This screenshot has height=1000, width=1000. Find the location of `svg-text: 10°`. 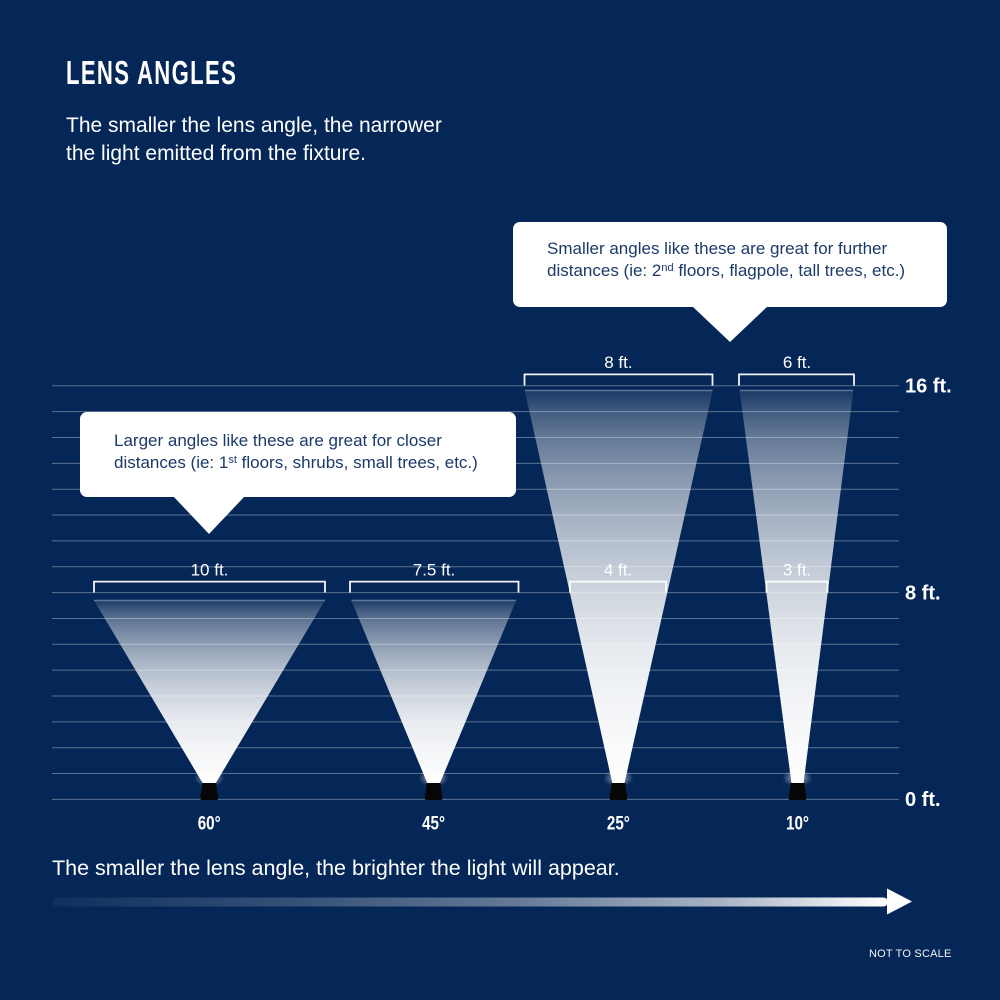

svg-text: 10° is located at coordinates (797, 823).